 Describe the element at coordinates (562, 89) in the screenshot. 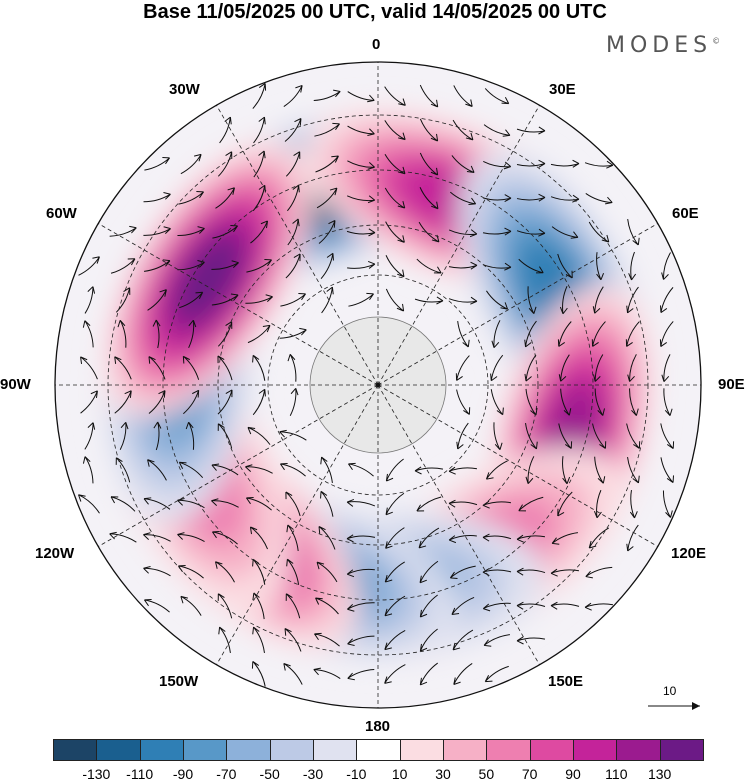

I see `lon-label-30e: 30E` at that location.